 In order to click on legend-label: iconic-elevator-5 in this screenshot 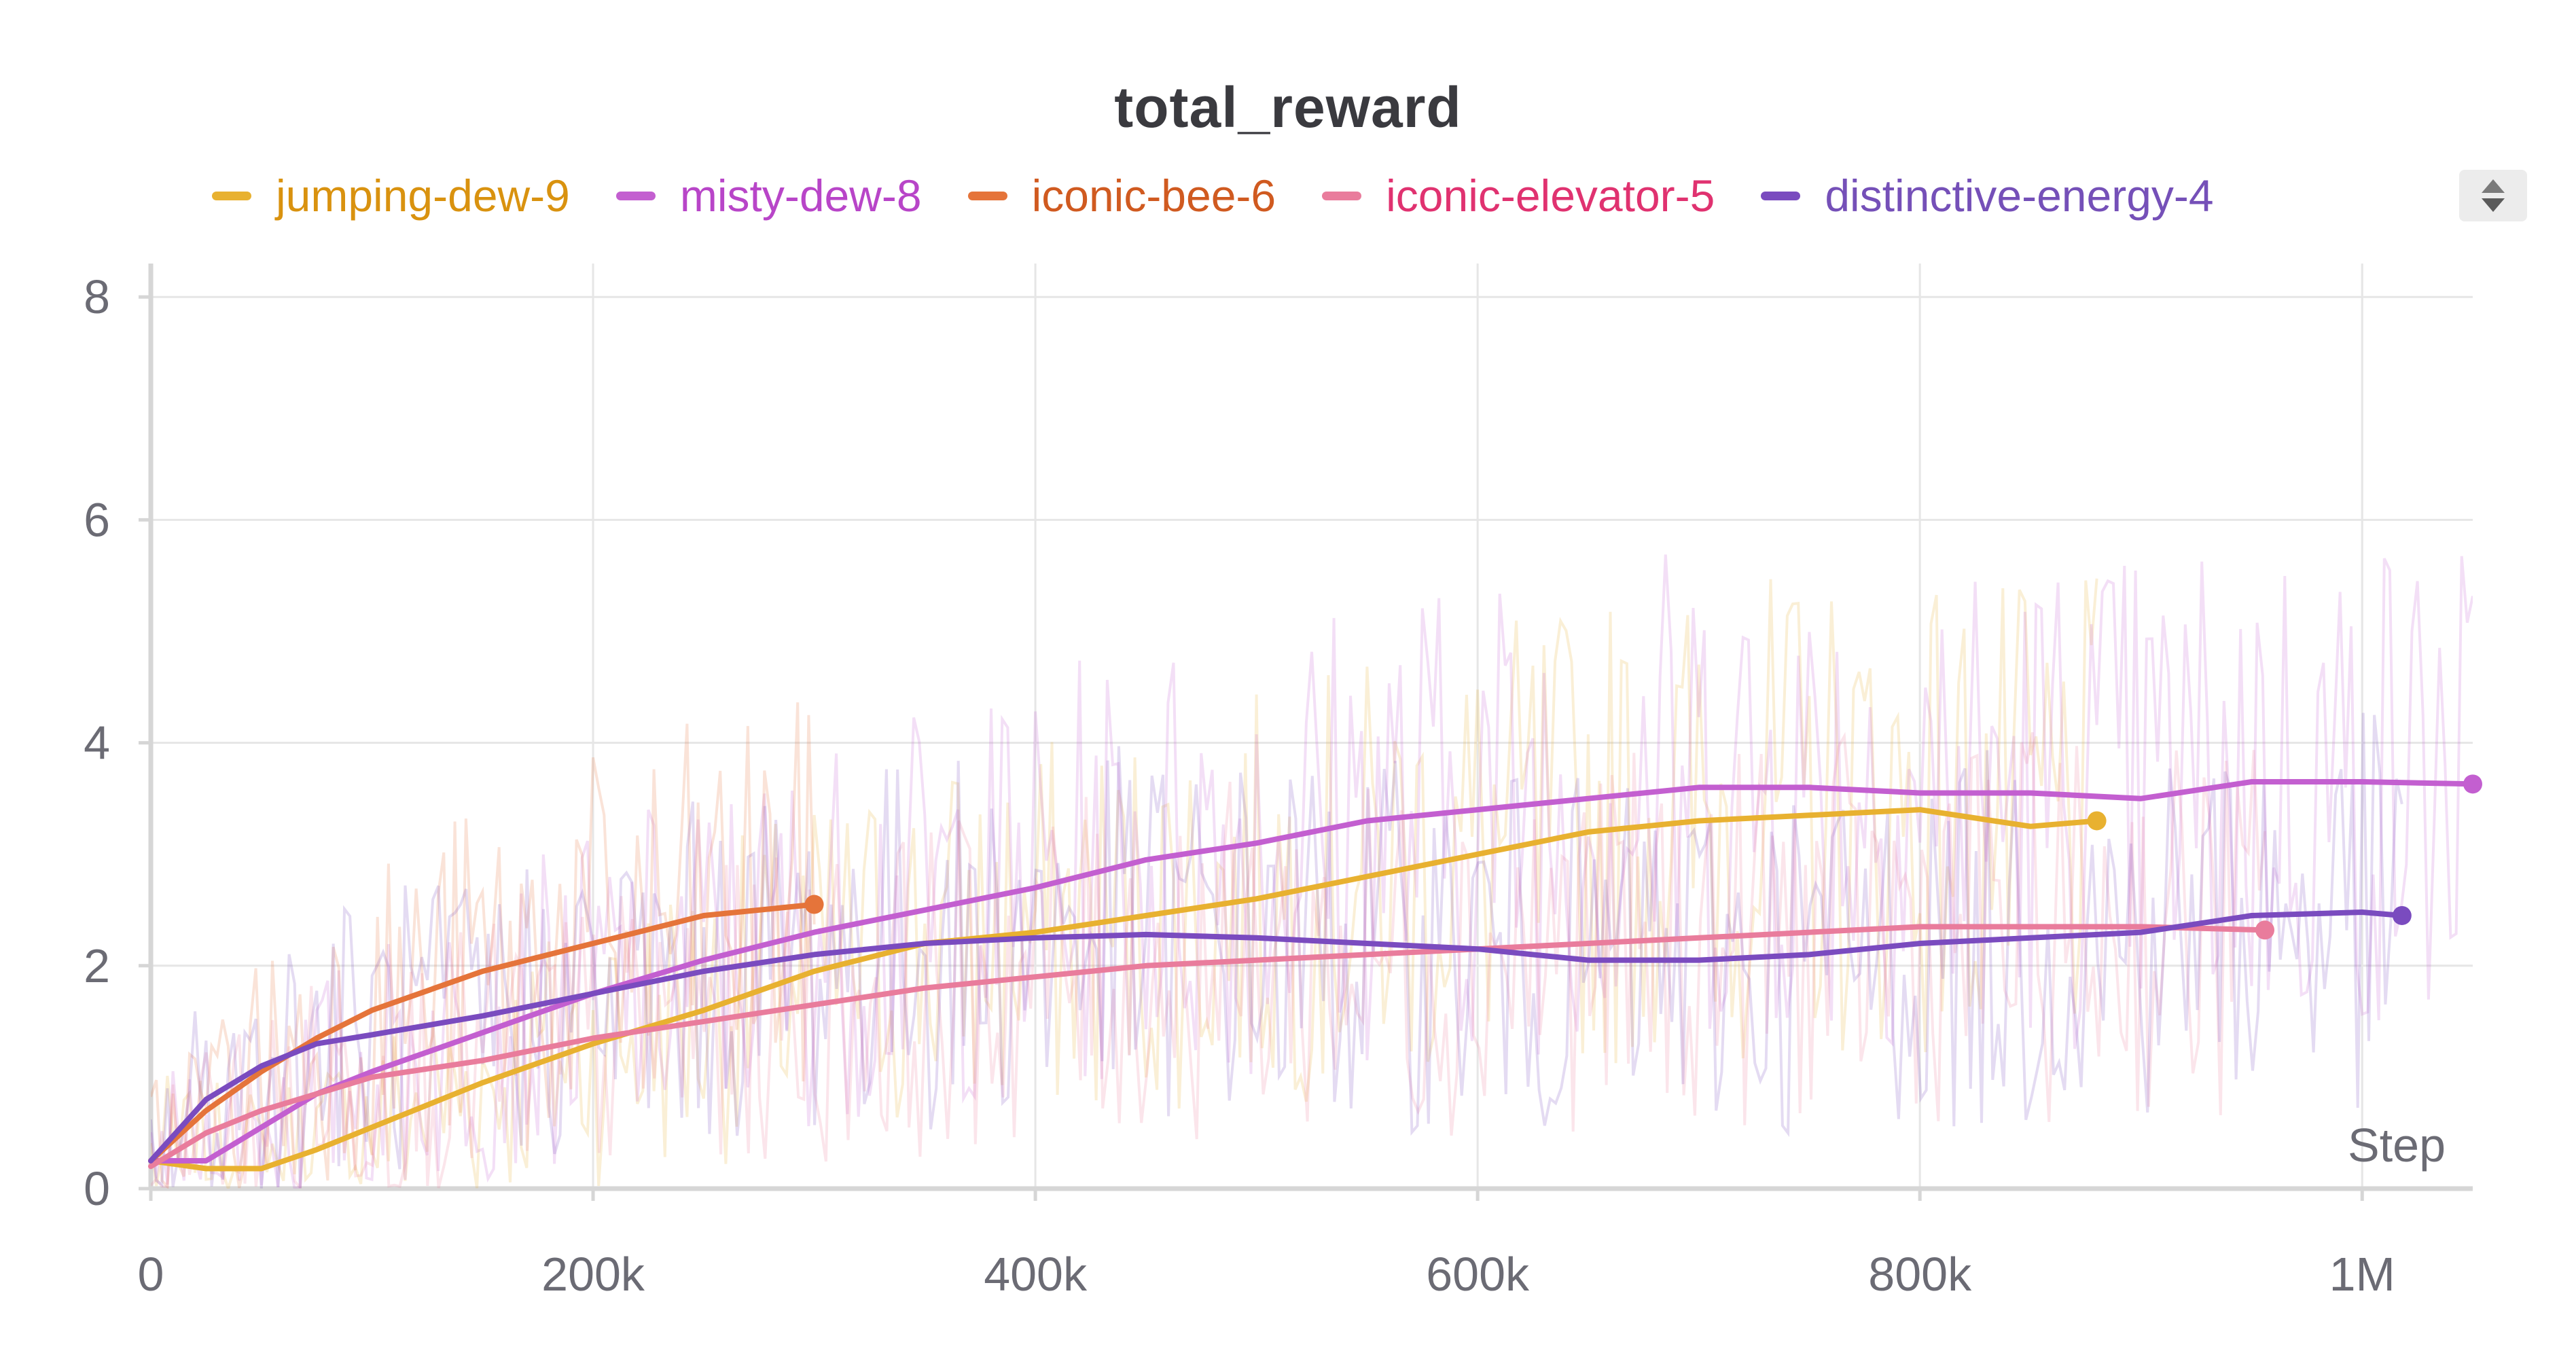, I will do `click(1551, 195)`.